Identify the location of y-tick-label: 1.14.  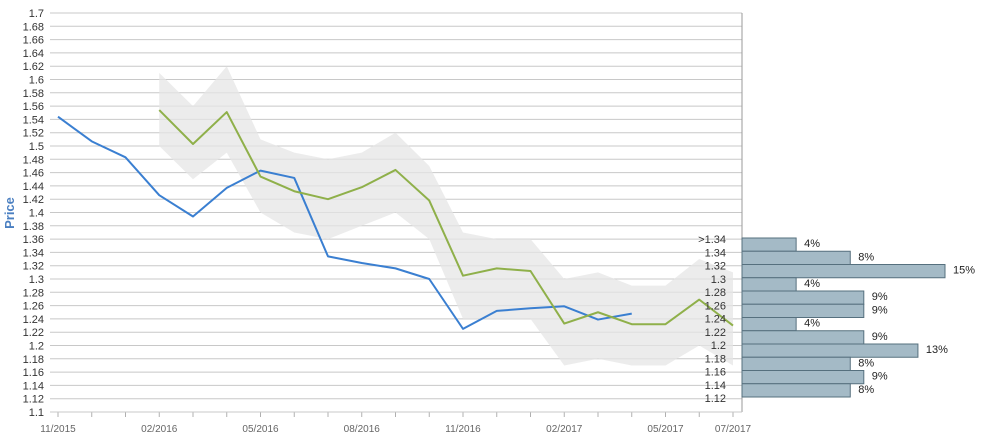
(33, 386).